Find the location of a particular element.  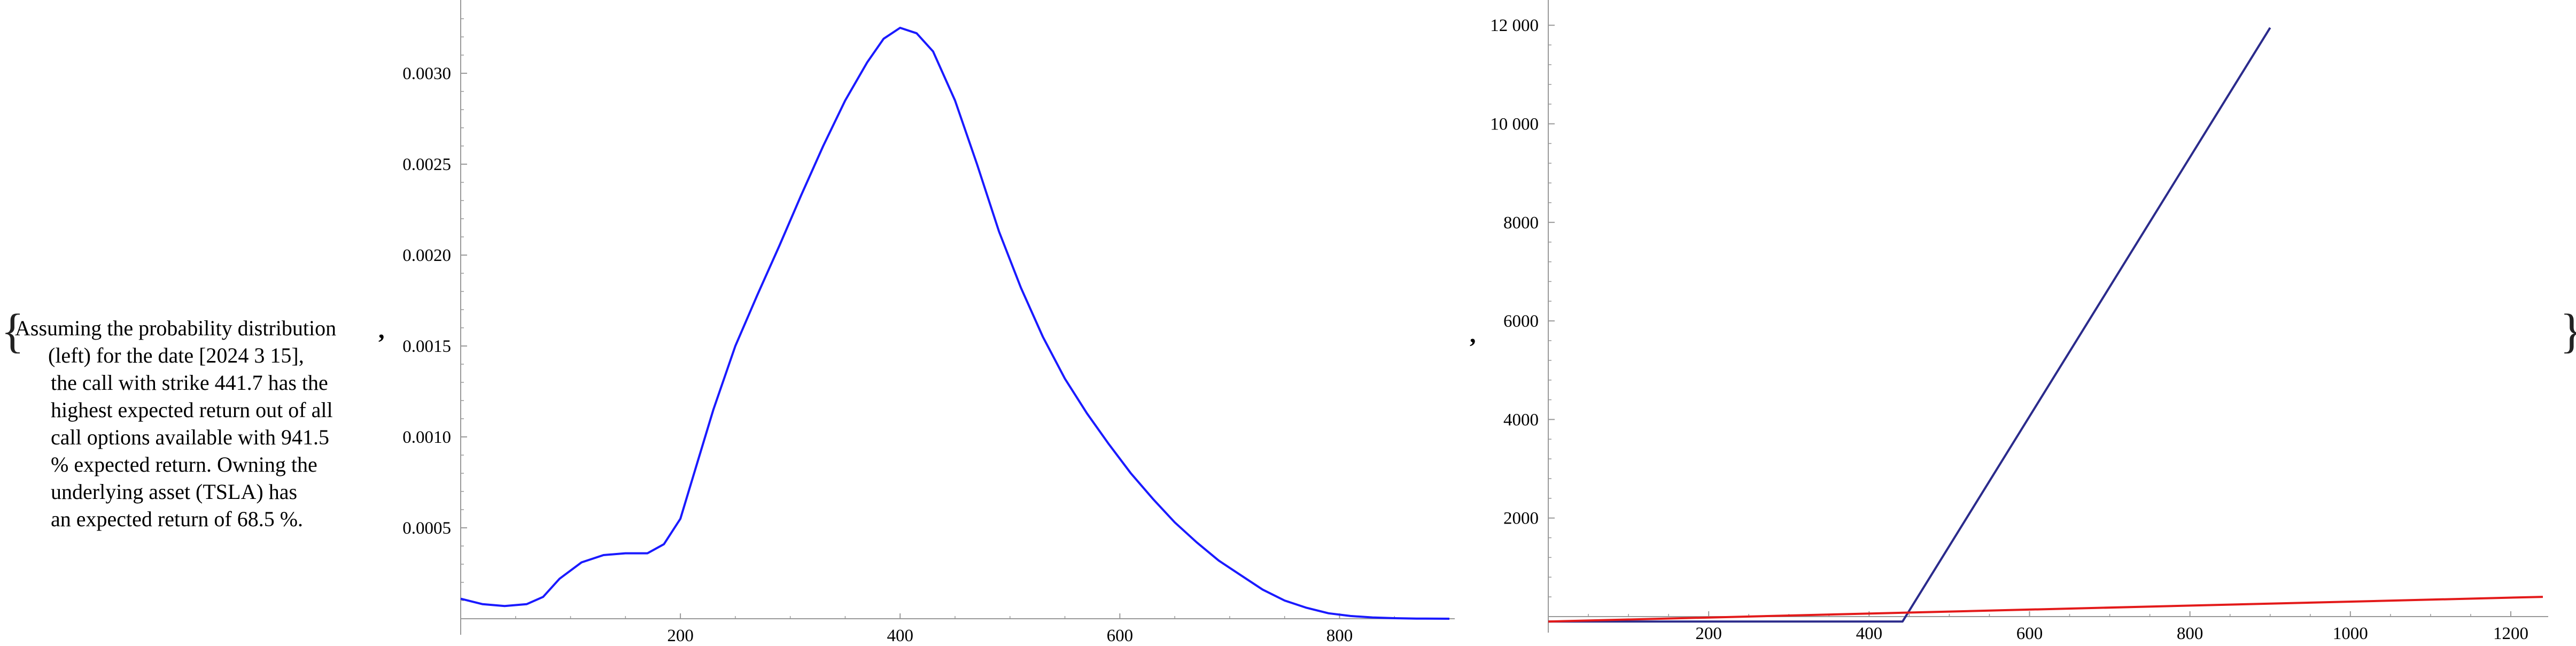

y-tick-label: 0.0010 is located at coordinates (426, 437).